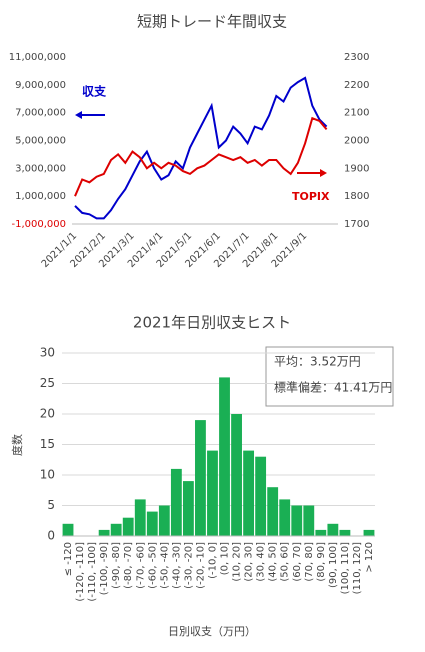 The image size is (425, 652). I want to click on y-tick-label: 15, so click(47, 444).